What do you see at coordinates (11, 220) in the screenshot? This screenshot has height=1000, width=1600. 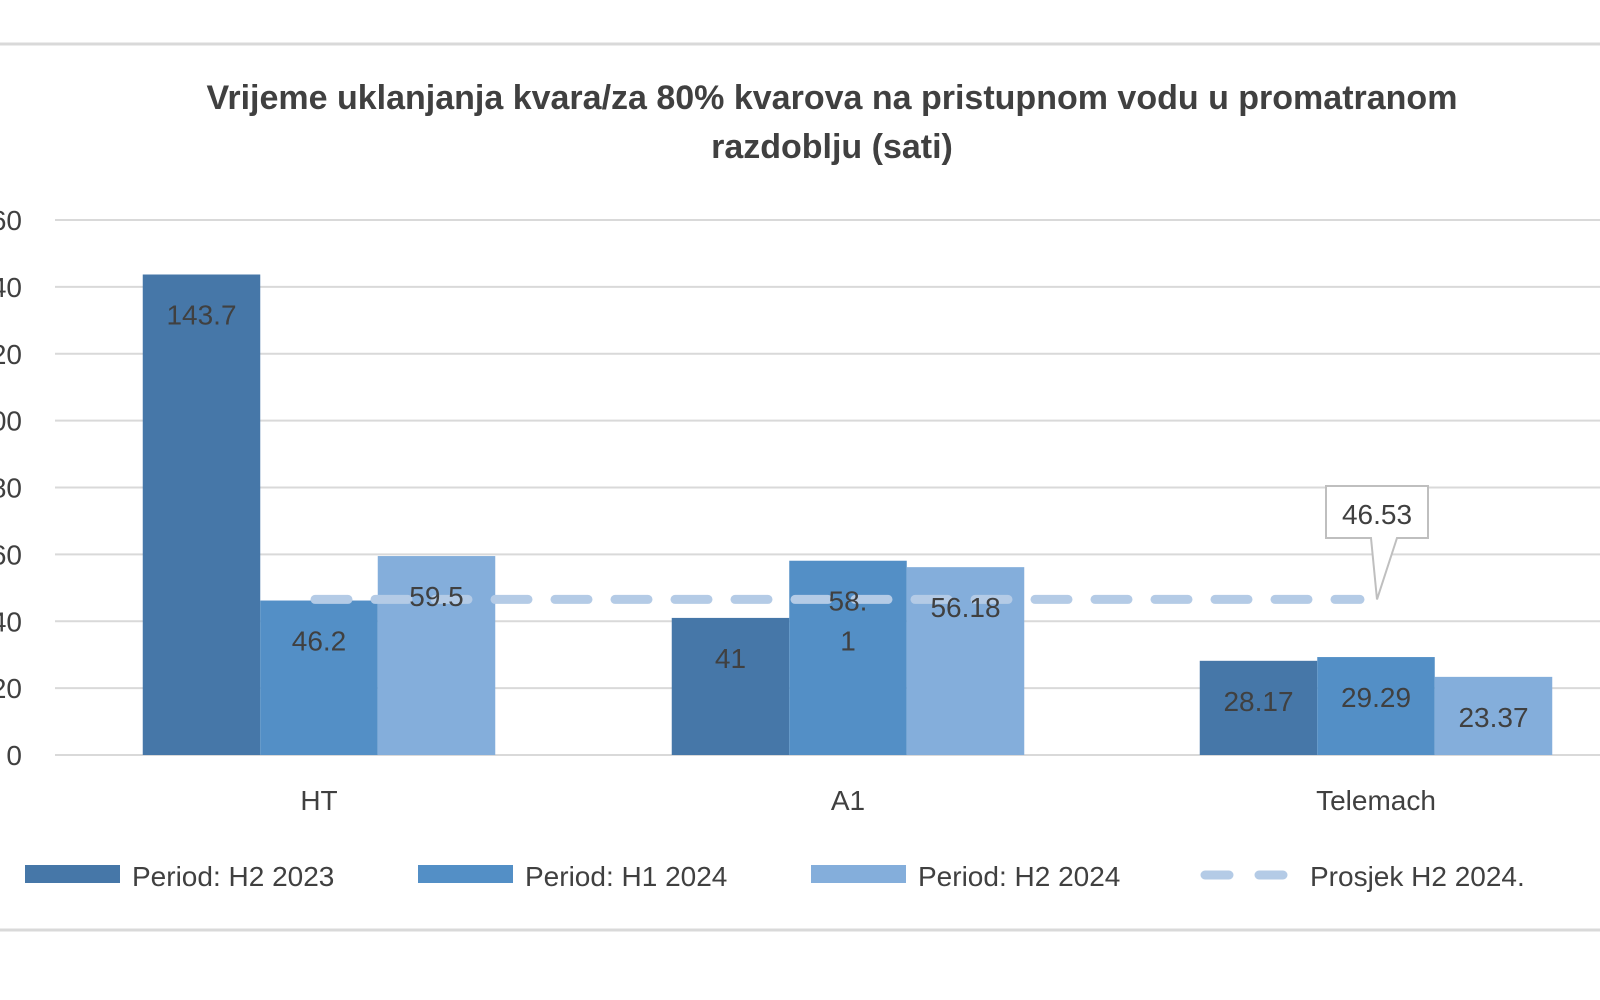 I see `y-tick-label: 160` at bounding box center [11, 220].